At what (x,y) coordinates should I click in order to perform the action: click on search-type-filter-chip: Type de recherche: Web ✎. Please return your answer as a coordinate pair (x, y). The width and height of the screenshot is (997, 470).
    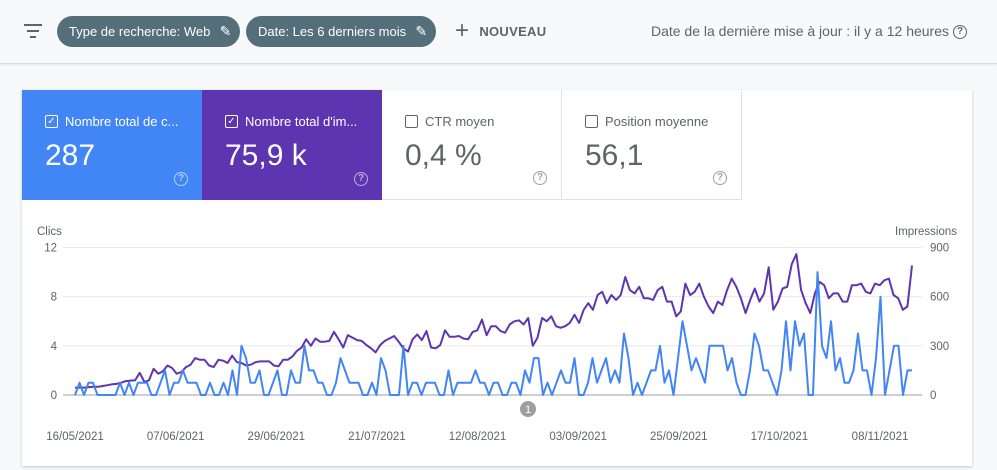
    Looking at the image, I should click on (149, 31).